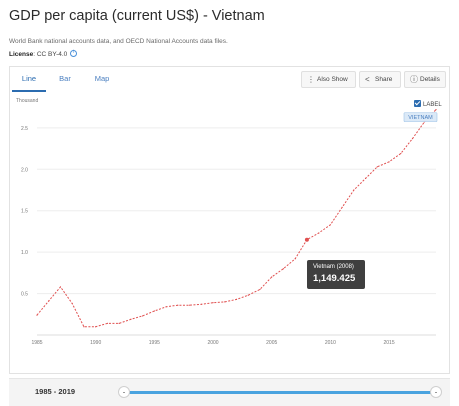 Image resolution: width=459 pixels, height=406 pixels. I want to click on label-checkbox: LABEL, so click(428, 104).